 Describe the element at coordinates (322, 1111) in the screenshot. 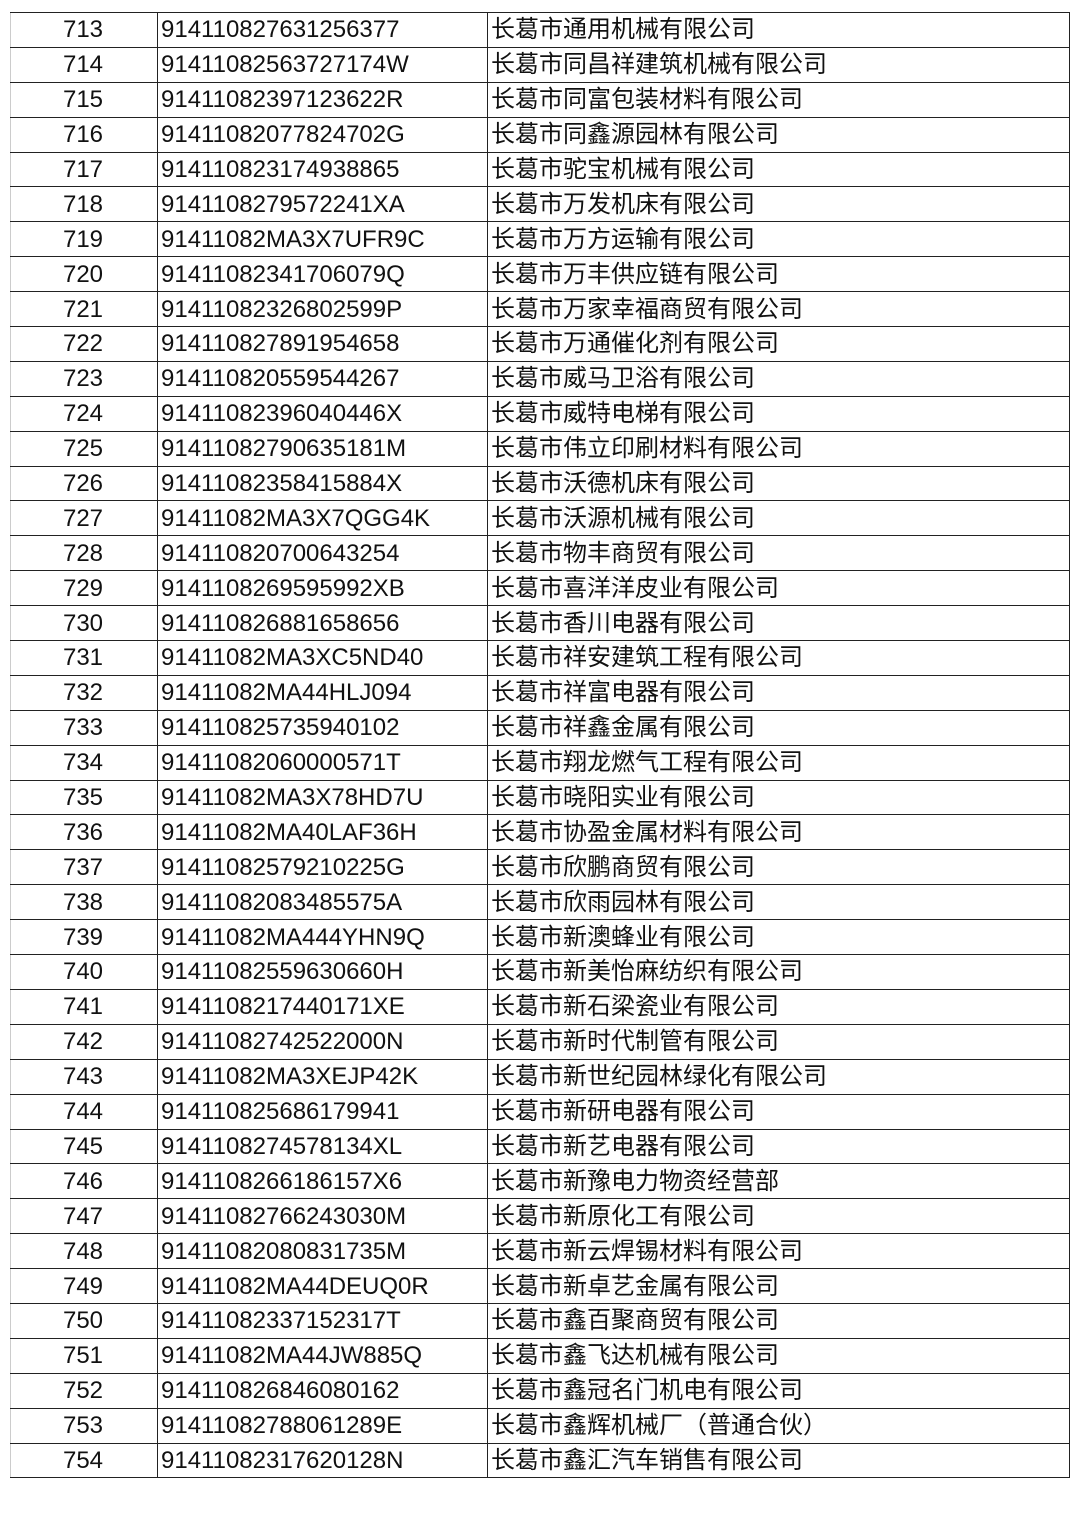

I see `credit-code-cell: 914110825686179941` at that location.